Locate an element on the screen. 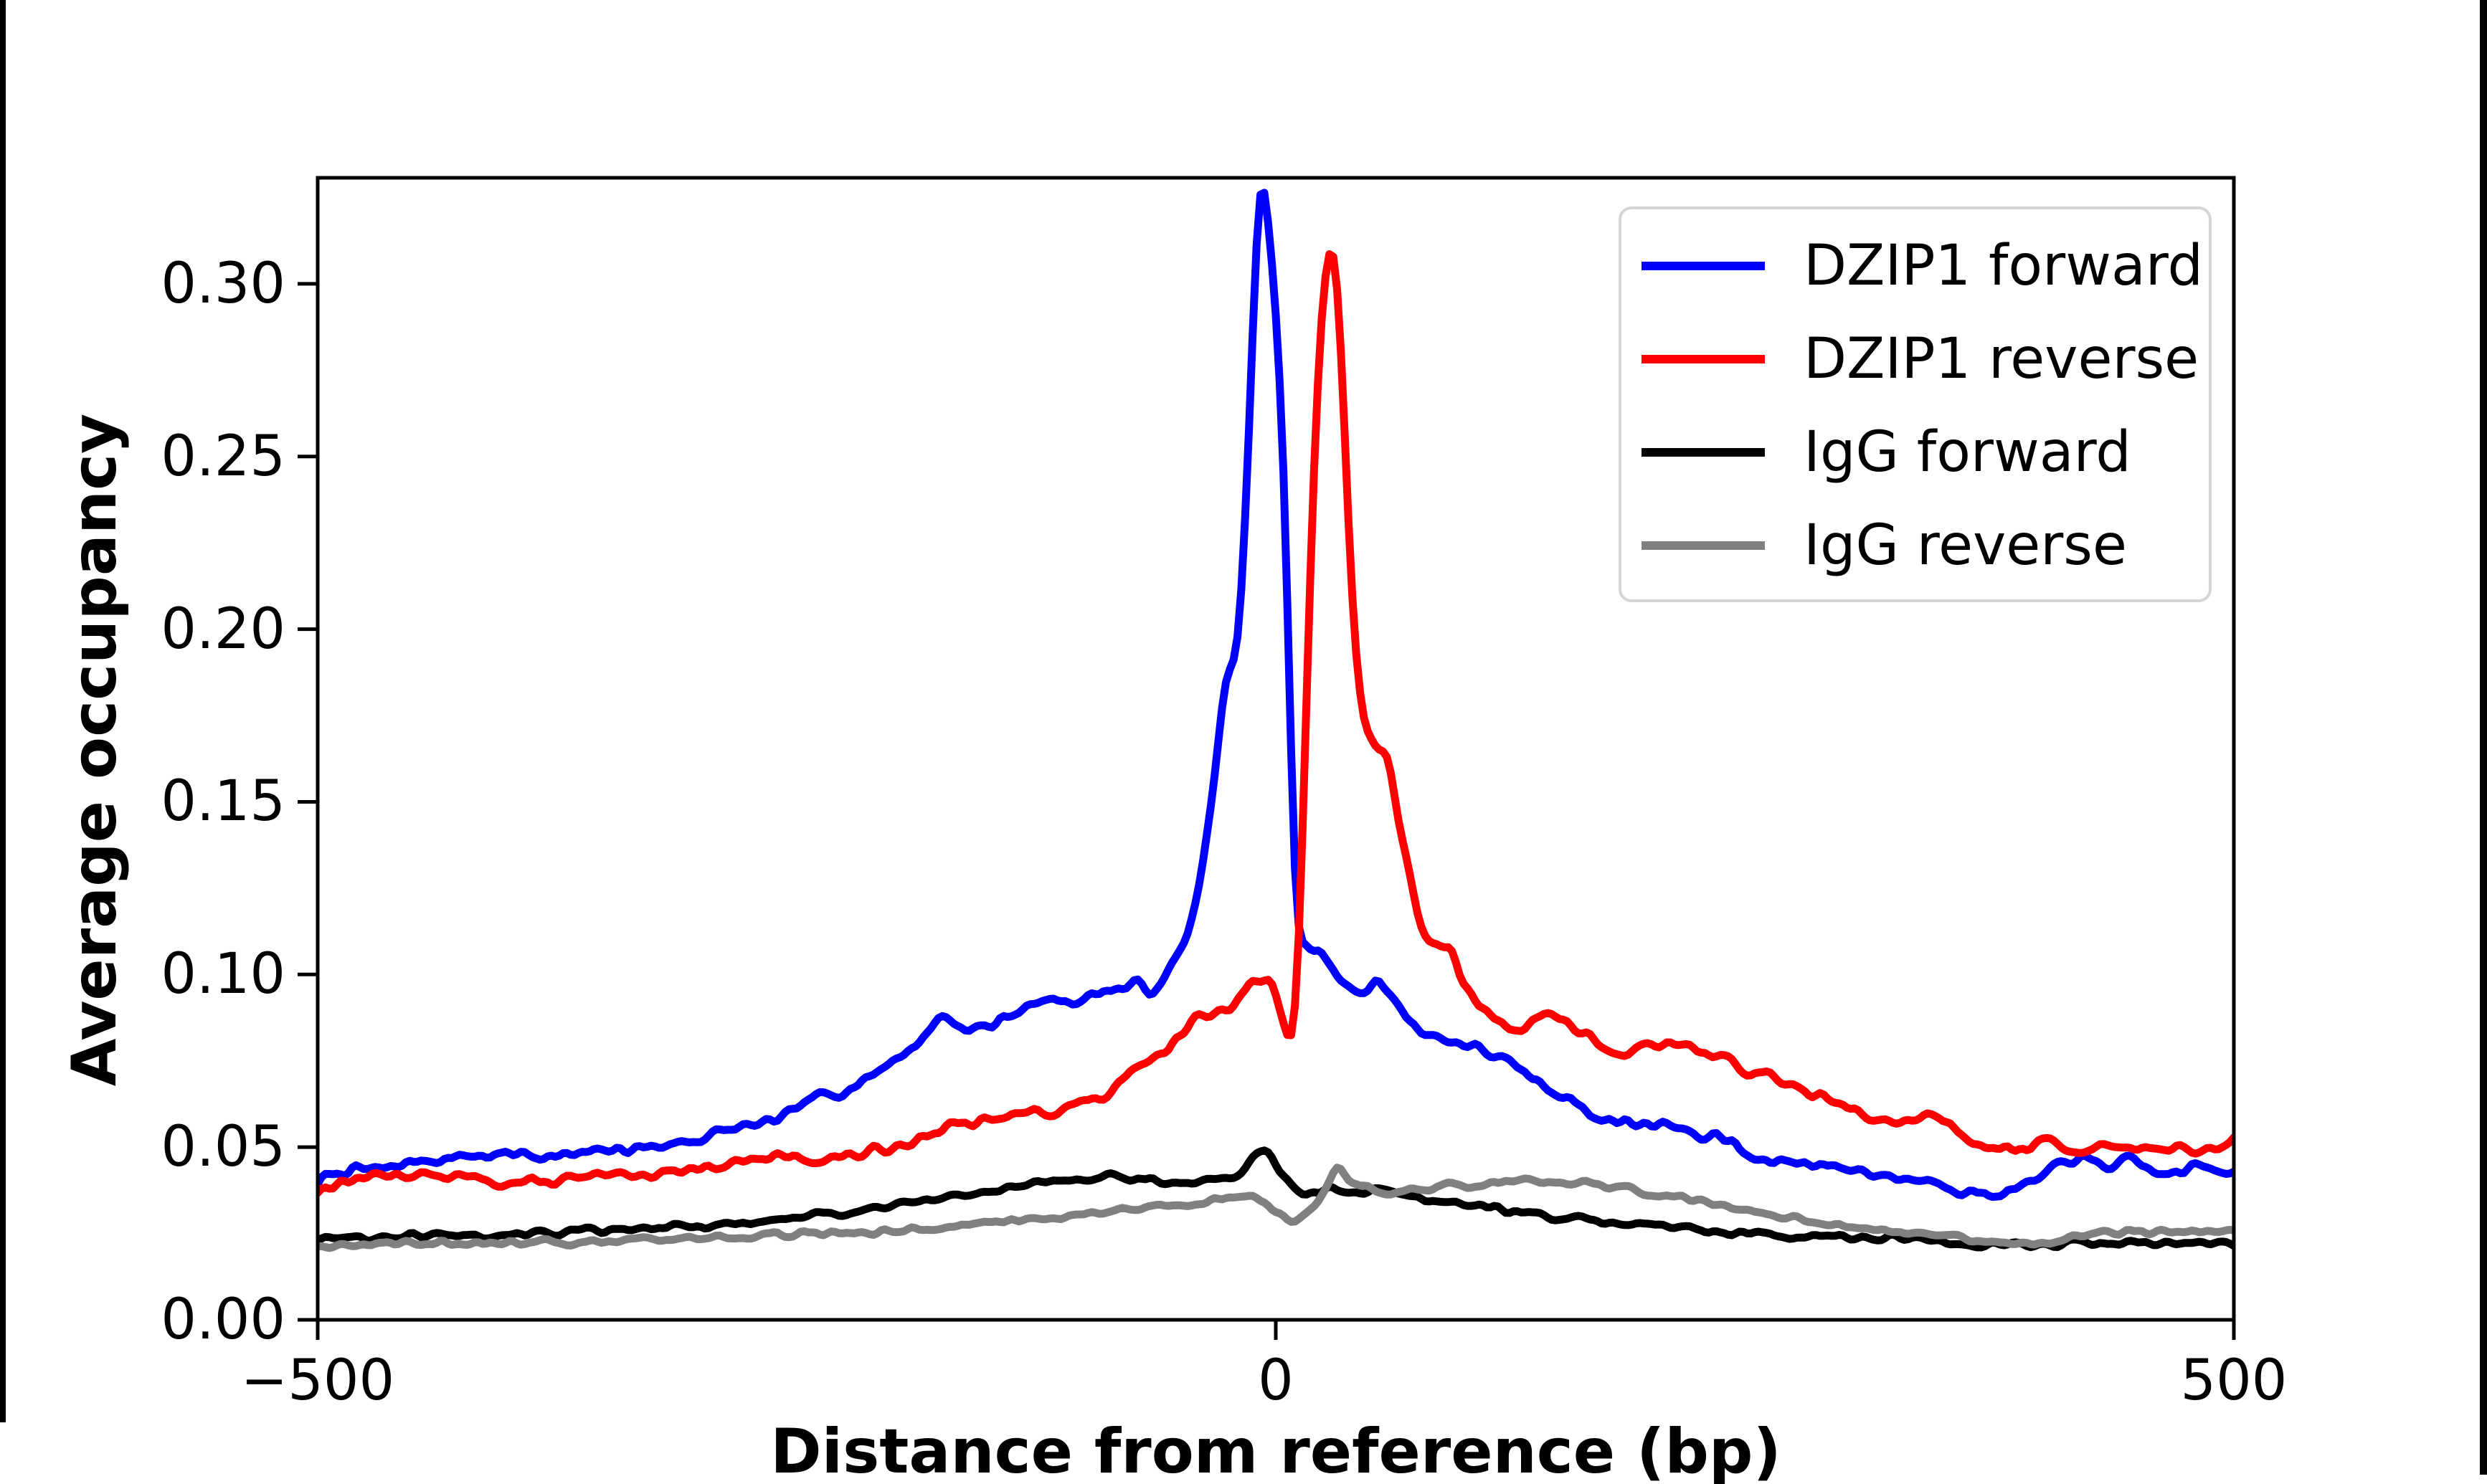 The width and height of the screenshot is (2487, 1484). y-tick-label-0.15: 0.15 is located at coordinates (223, 801).